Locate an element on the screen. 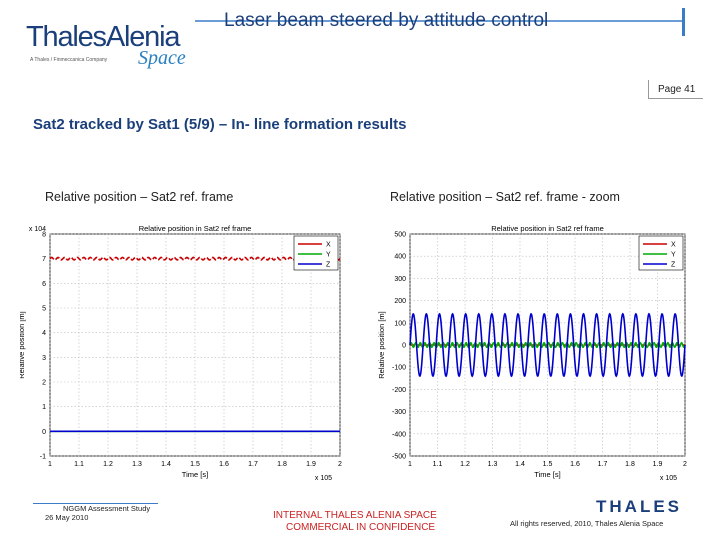 The width and height of the screenshot is (720, 540). y-tick-label: 300 is located at coordinates (400, 279).